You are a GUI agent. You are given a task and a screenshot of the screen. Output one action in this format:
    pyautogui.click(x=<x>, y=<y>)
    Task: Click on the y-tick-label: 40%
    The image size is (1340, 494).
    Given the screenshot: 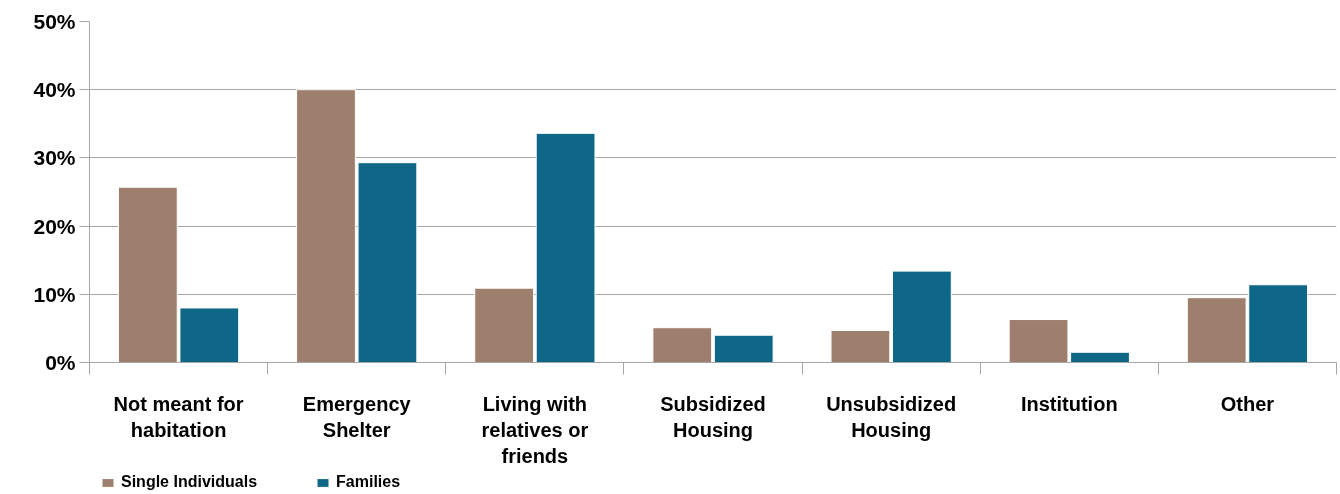 What is the action you would take?
    pyautogui.click(x=54, y=90)
    